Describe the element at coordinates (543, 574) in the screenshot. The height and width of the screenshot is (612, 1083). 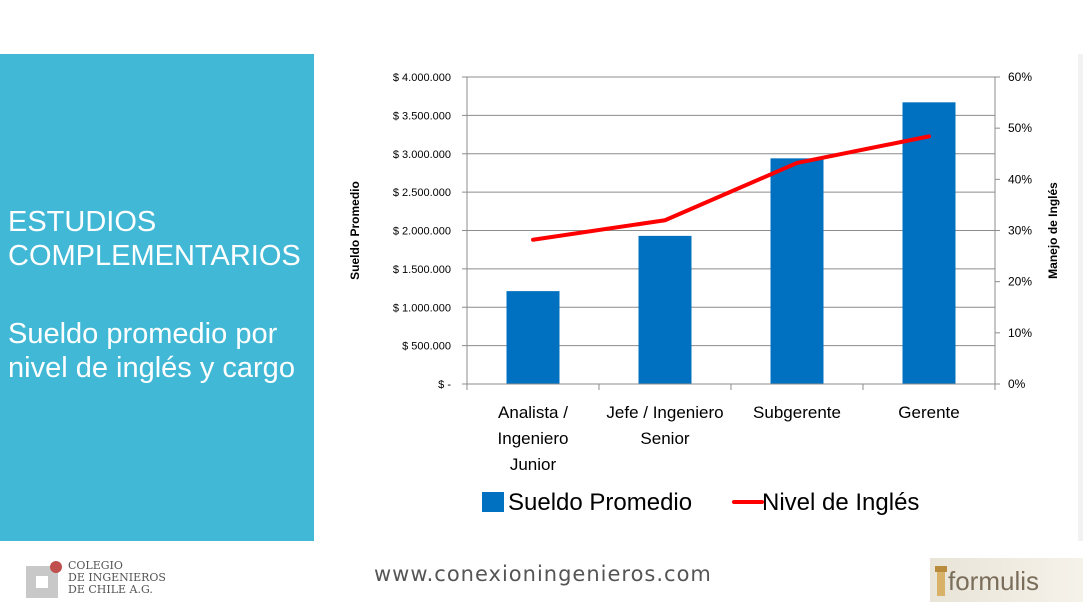
I see `footer-url: www.conexioningenieros.com` at that location.